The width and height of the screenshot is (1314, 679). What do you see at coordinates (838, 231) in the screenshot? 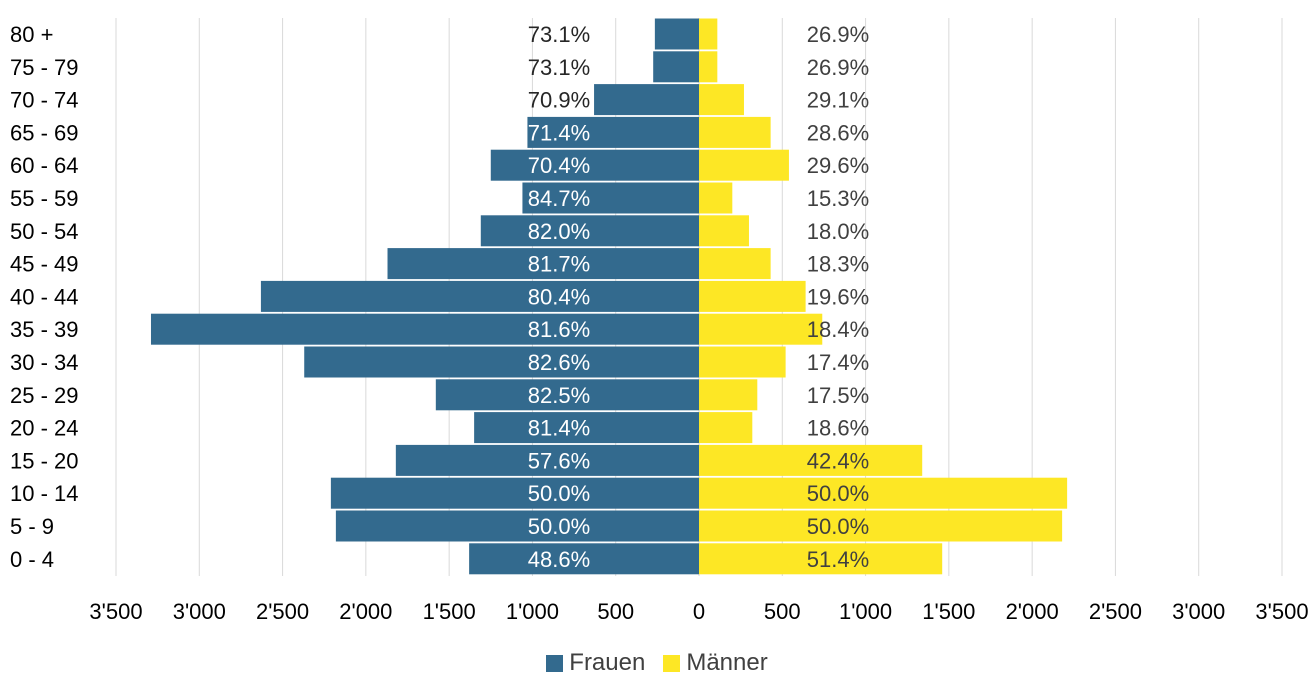
I see `percent-label-maenner: 18.0%` at bounding box center [838, 231].